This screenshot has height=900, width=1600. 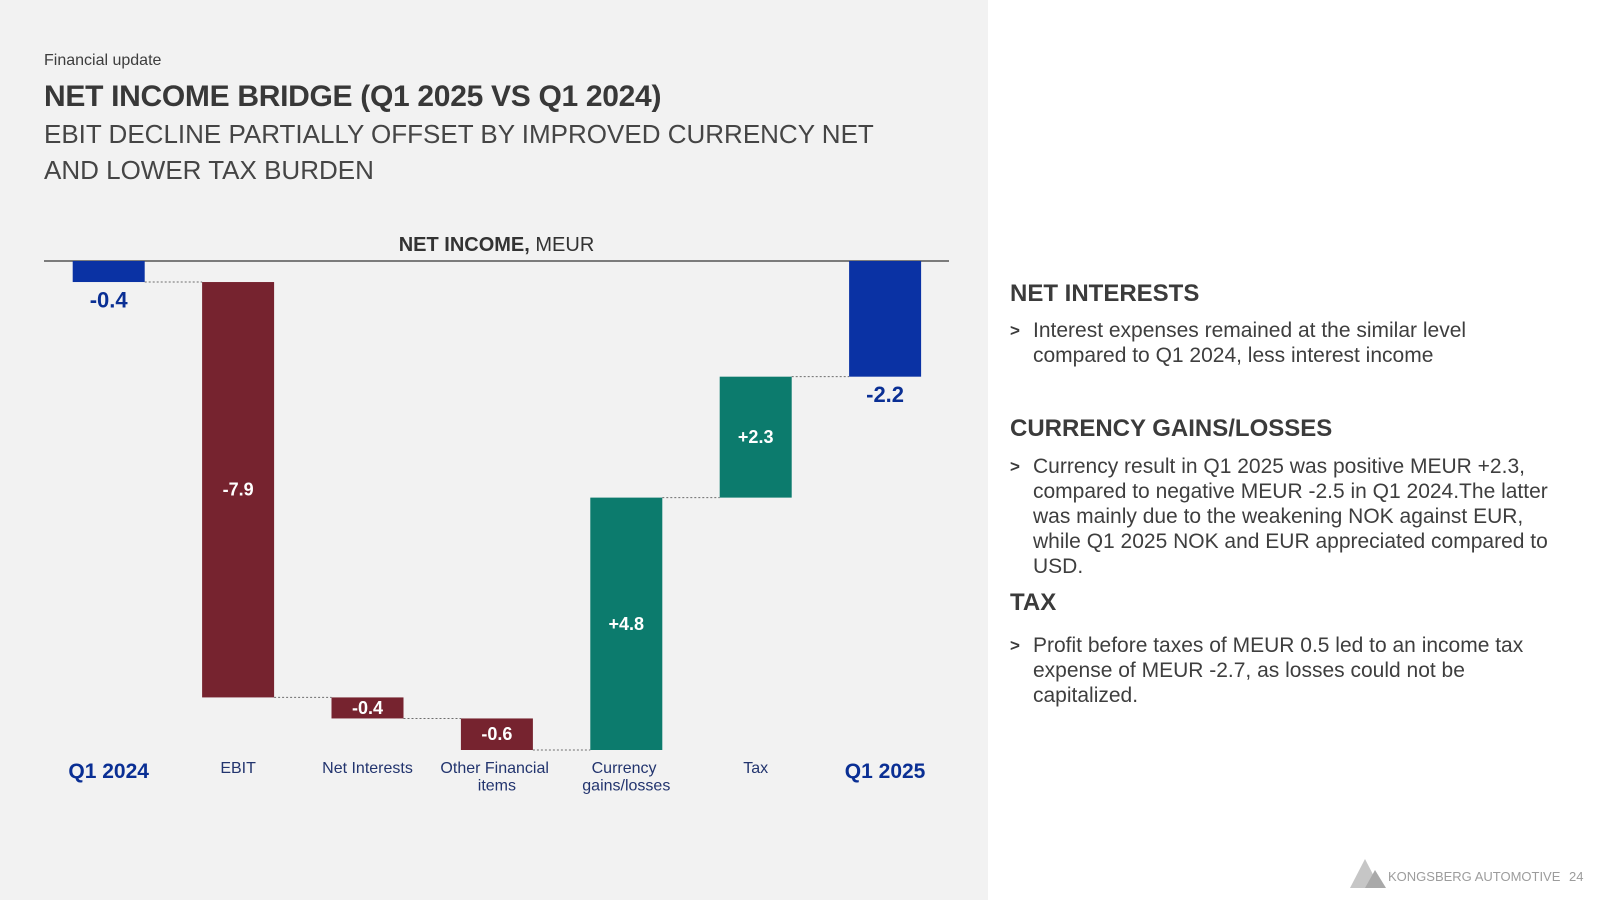 What do you see at coordinates (496, 777) in the screenshot?
I see `category-label-other-financial-items: Other Financial items` at bounding box center [496, 777].